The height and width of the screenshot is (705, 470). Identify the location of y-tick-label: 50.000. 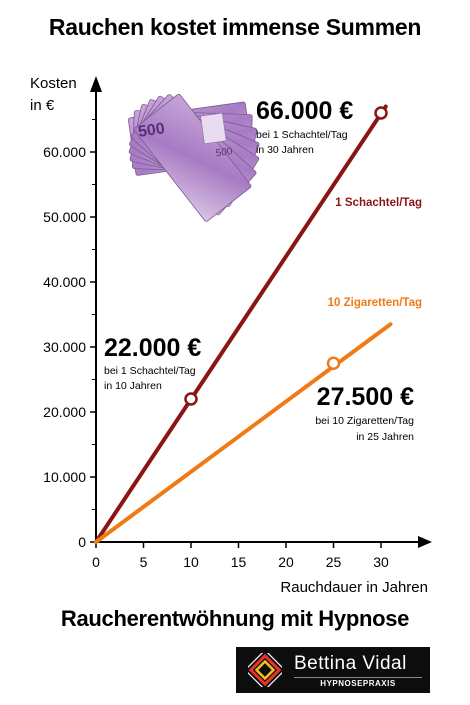
(64, 217).